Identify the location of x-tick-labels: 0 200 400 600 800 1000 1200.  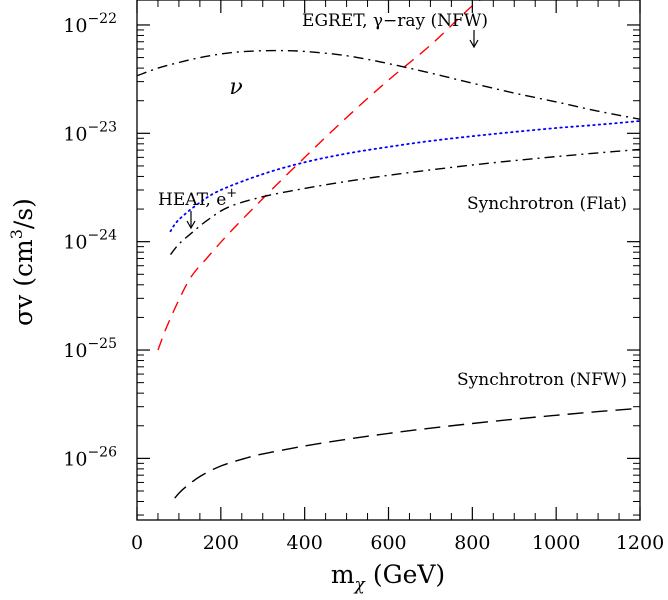
(397, 543).